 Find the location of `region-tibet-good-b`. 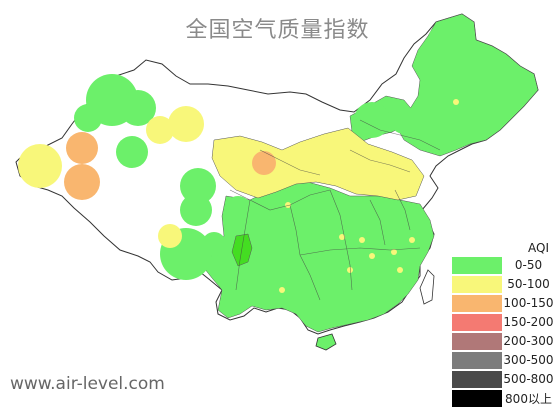

region-tibet-good-b is located at coordinates (214, 244).